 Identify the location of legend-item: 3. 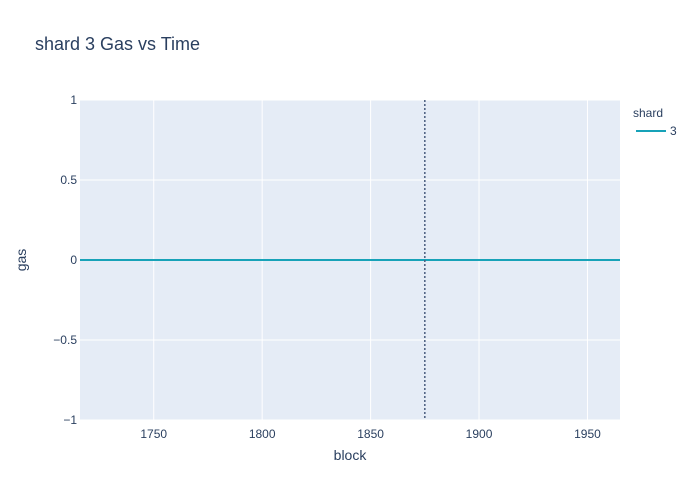
(656, 131).